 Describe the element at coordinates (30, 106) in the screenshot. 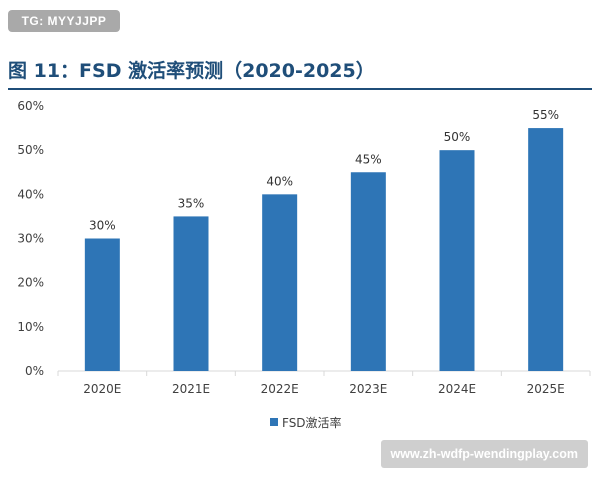

I see `y-tick-label: 60%` at that location.